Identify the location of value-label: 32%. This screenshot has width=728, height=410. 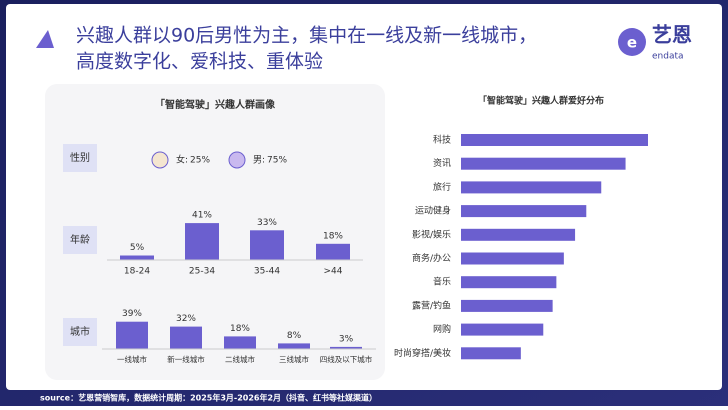
(186, 319).